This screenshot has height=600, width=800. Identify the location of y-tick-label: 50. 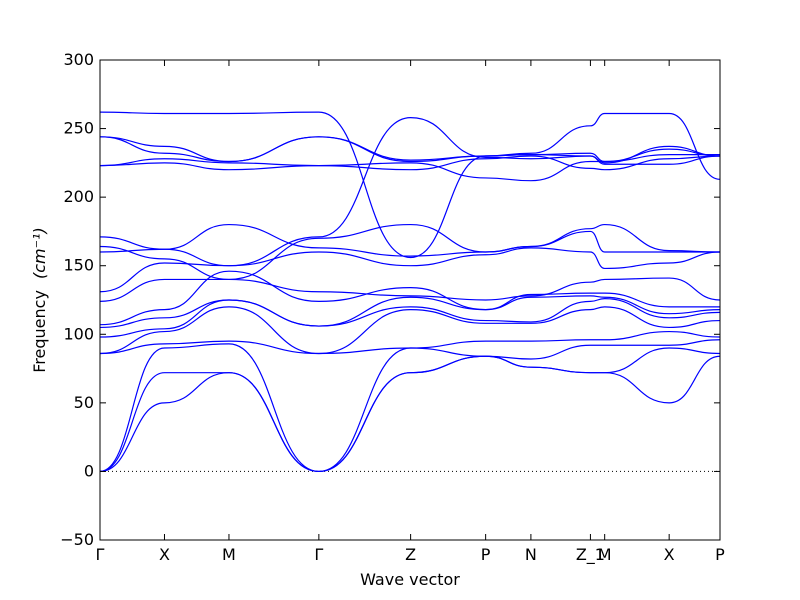
(84, 402).